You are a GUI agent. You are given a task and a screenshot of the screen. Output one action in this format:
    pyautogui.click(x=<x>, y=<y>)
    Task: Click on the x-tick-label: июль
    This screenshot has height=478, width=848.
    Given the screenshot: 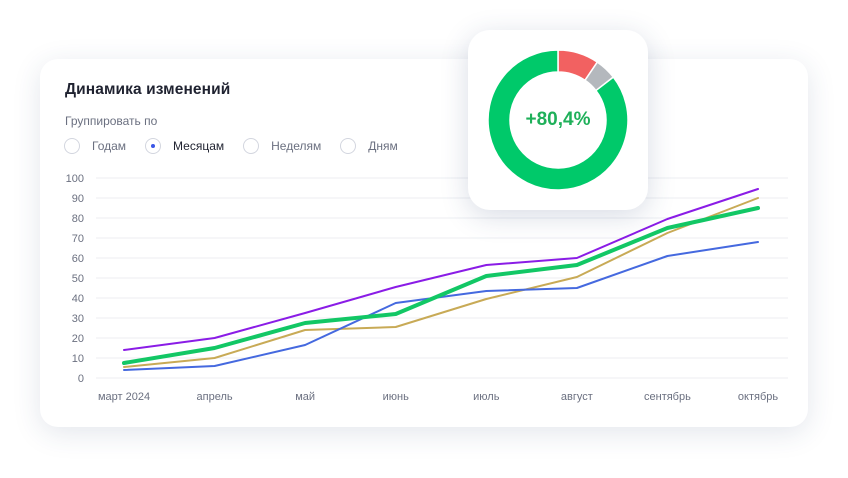 What is the action you would take?
    pyautogui.click(x=486, y=397)
    